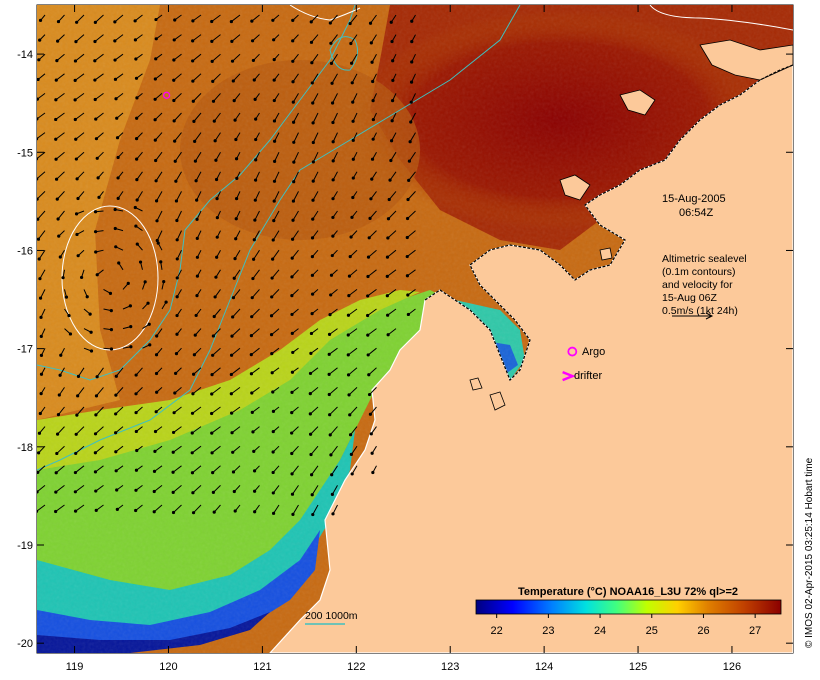  Describe the element at coordinates (331, 616) in the screenshot. I see `isobath-legend-label: 200 1000m` at that location.